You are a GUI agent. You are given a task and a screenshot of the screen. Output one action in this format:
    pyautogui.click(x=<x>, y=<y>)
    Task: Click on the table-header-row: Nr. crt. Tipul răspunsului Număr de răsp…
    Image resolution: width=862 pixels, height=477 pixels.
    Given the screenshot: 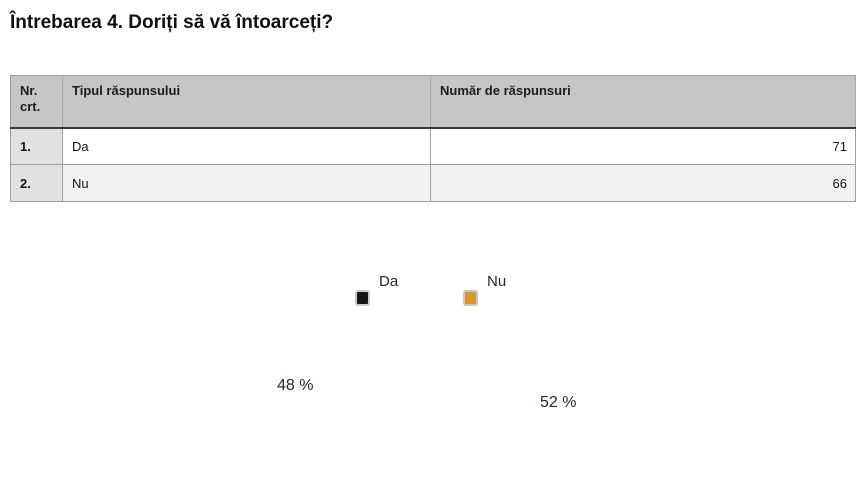 What is the action you would take?
    pyautogui.click(x=433, y=102)
    